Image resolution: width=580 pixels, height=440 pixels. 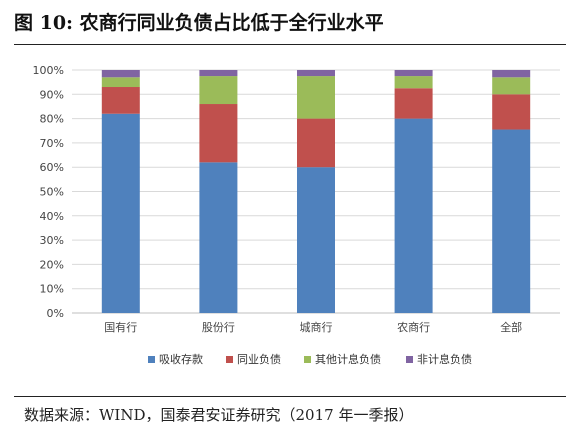 What do you see at coordinates (52, 119) in the screenshot?
I see `y-tick-label: 80%` at bounding box center [52, 119].